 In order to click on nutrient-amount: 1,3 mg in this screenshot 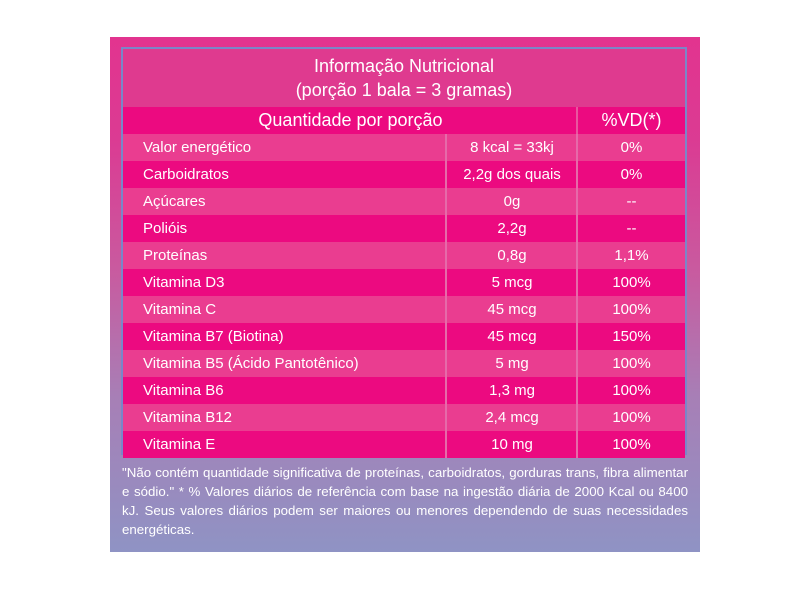, I will do `click(512, 390)`.